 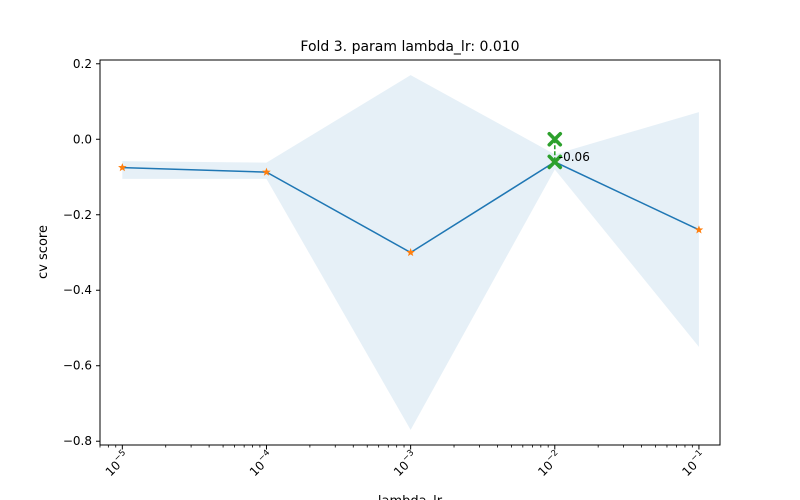 What do you see at coordinates (77, 441) in the screenshot?
I see `y-tick-label: −0.8` at bounding box center [77, 441].